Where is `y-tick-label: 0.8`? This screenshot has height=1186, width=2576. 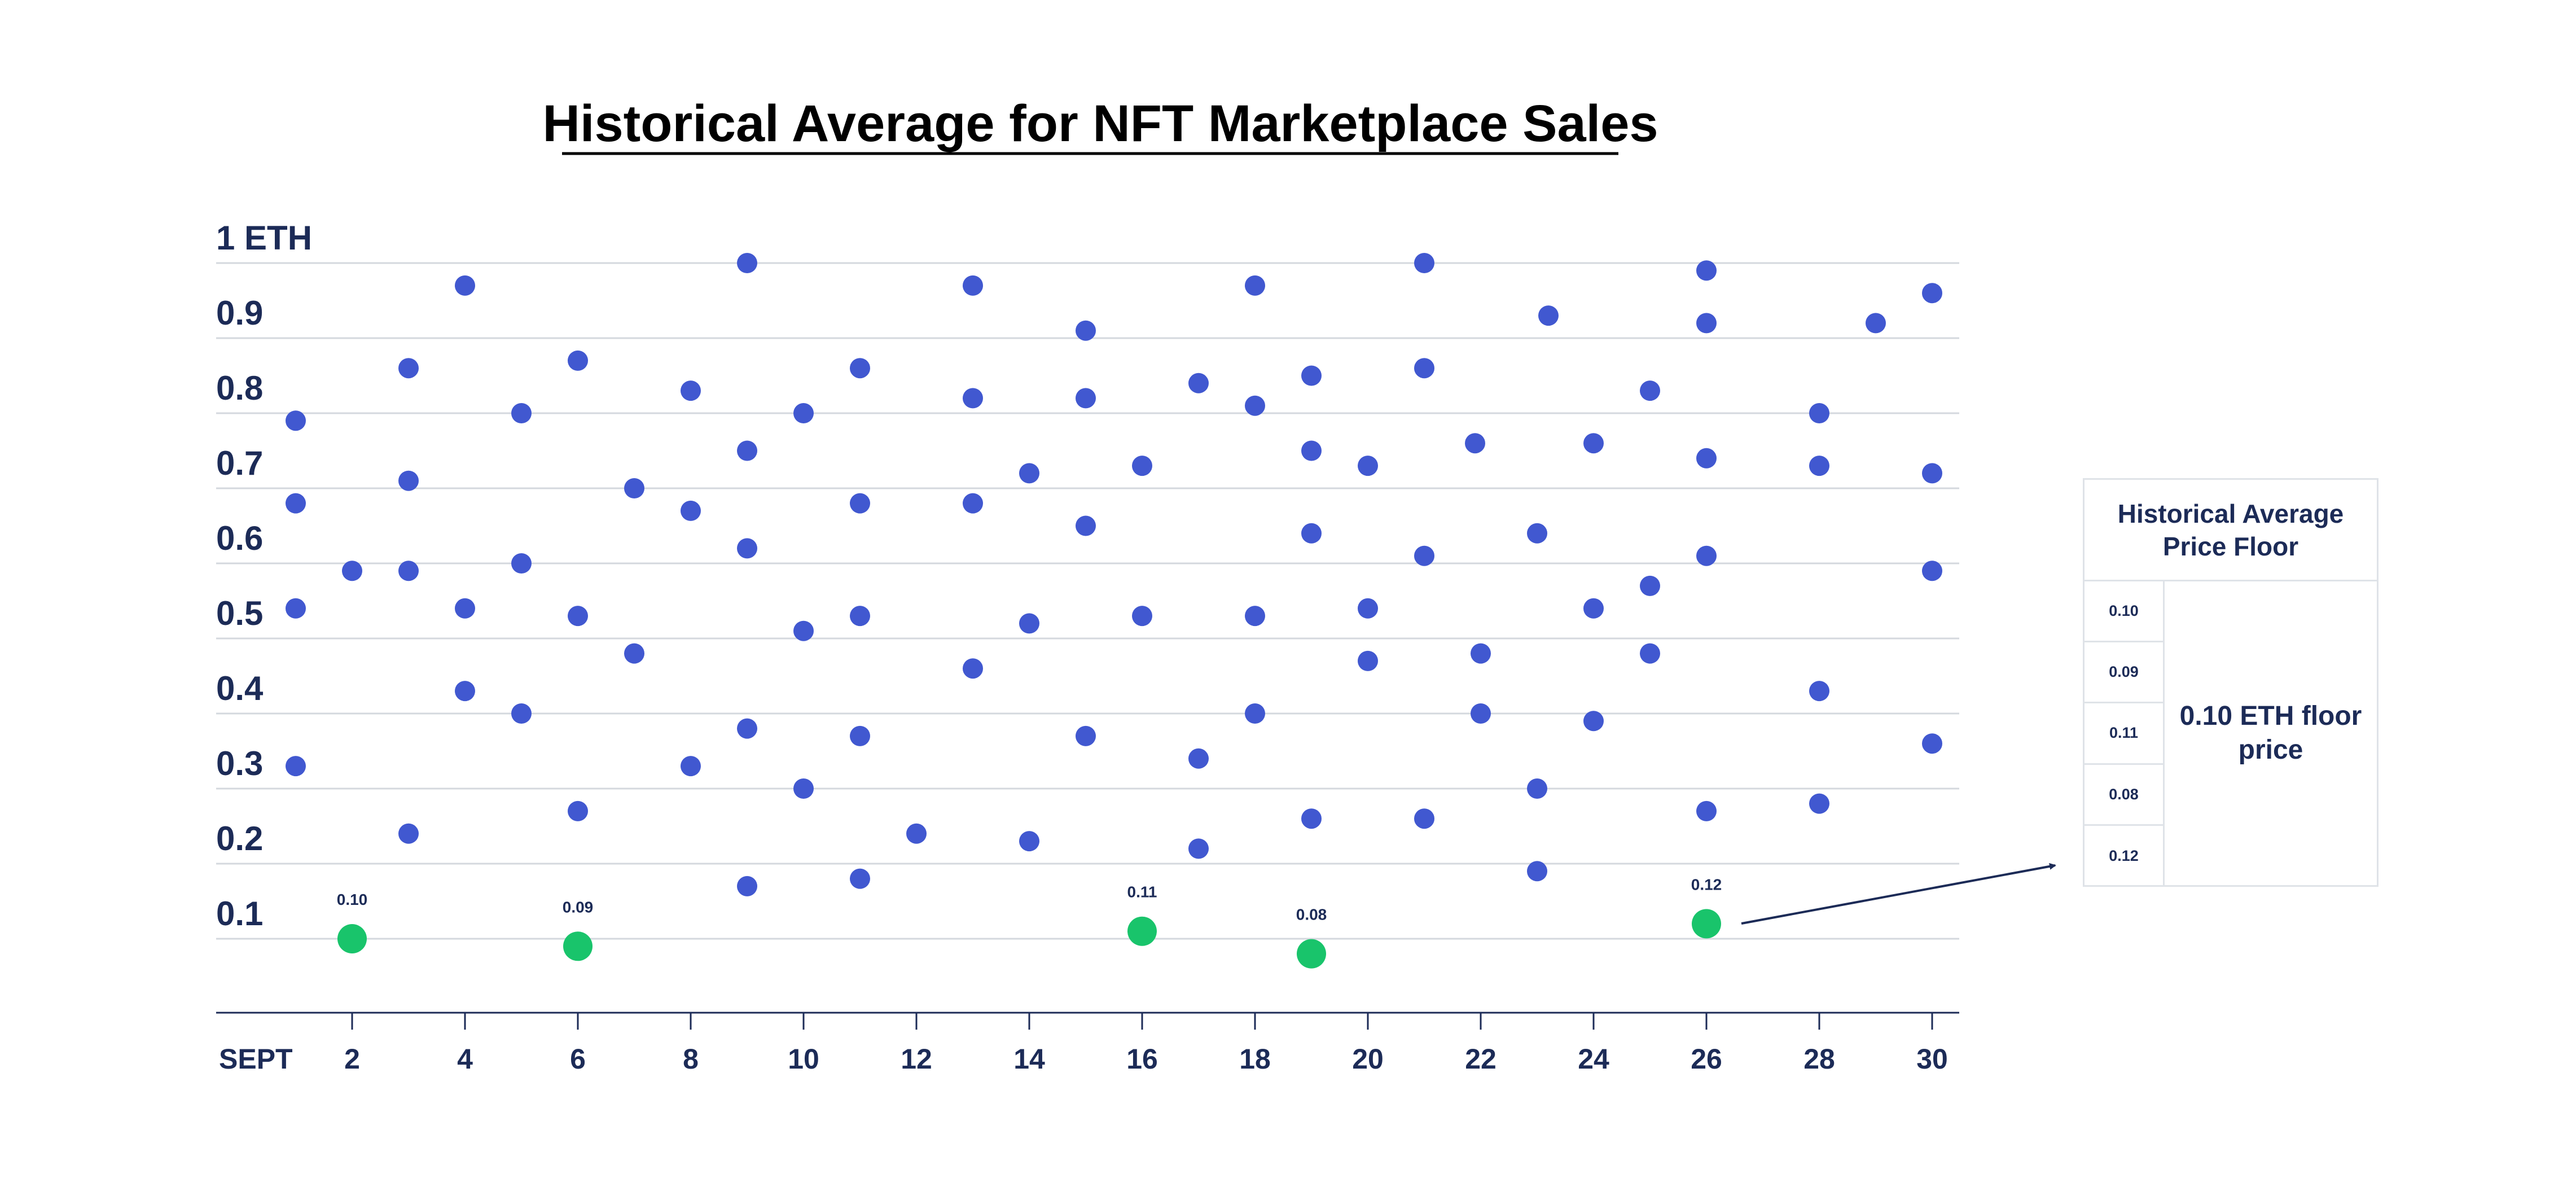
y-tick-label: 0.8 is located at coordinates (239, 388).